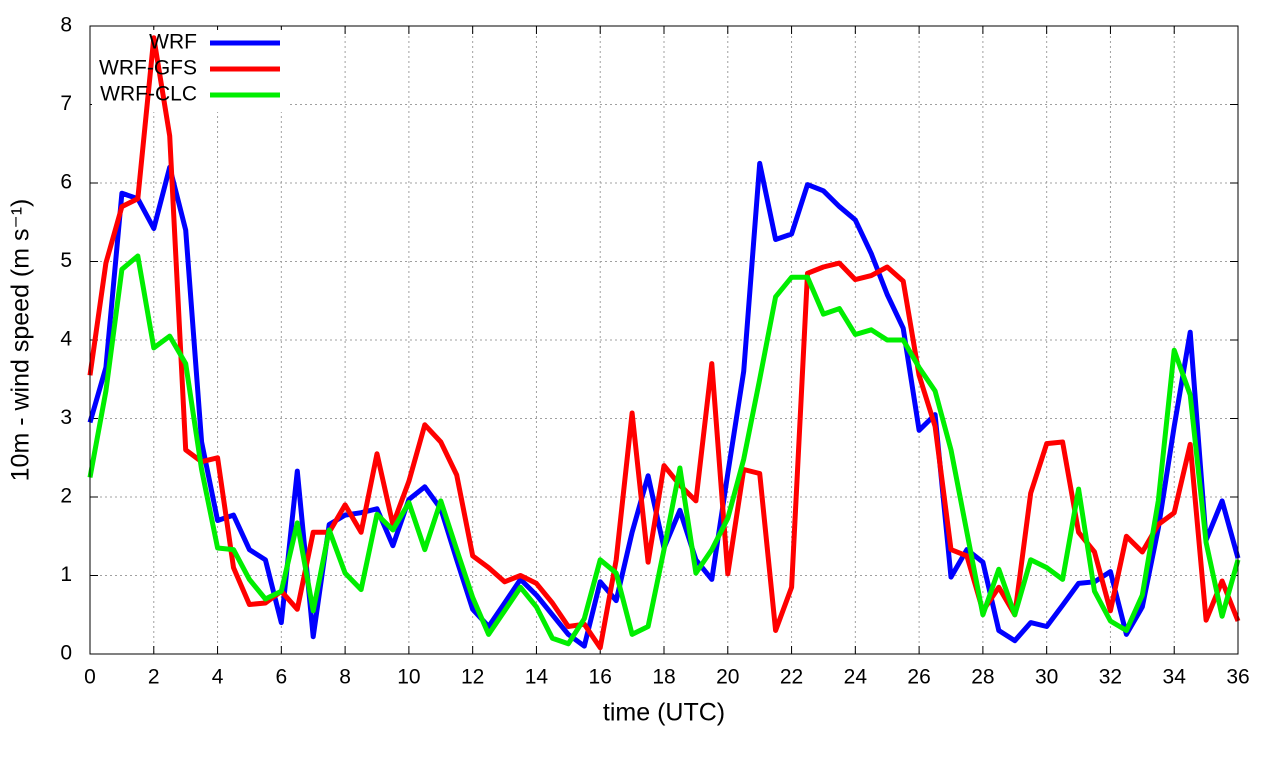 The width and height of the screenshot is (1280, 760). What do you see at coordinates (1046, 677) in the screenshot?
I see `x-tick-label: 30` at bounding box center [1046, 677].